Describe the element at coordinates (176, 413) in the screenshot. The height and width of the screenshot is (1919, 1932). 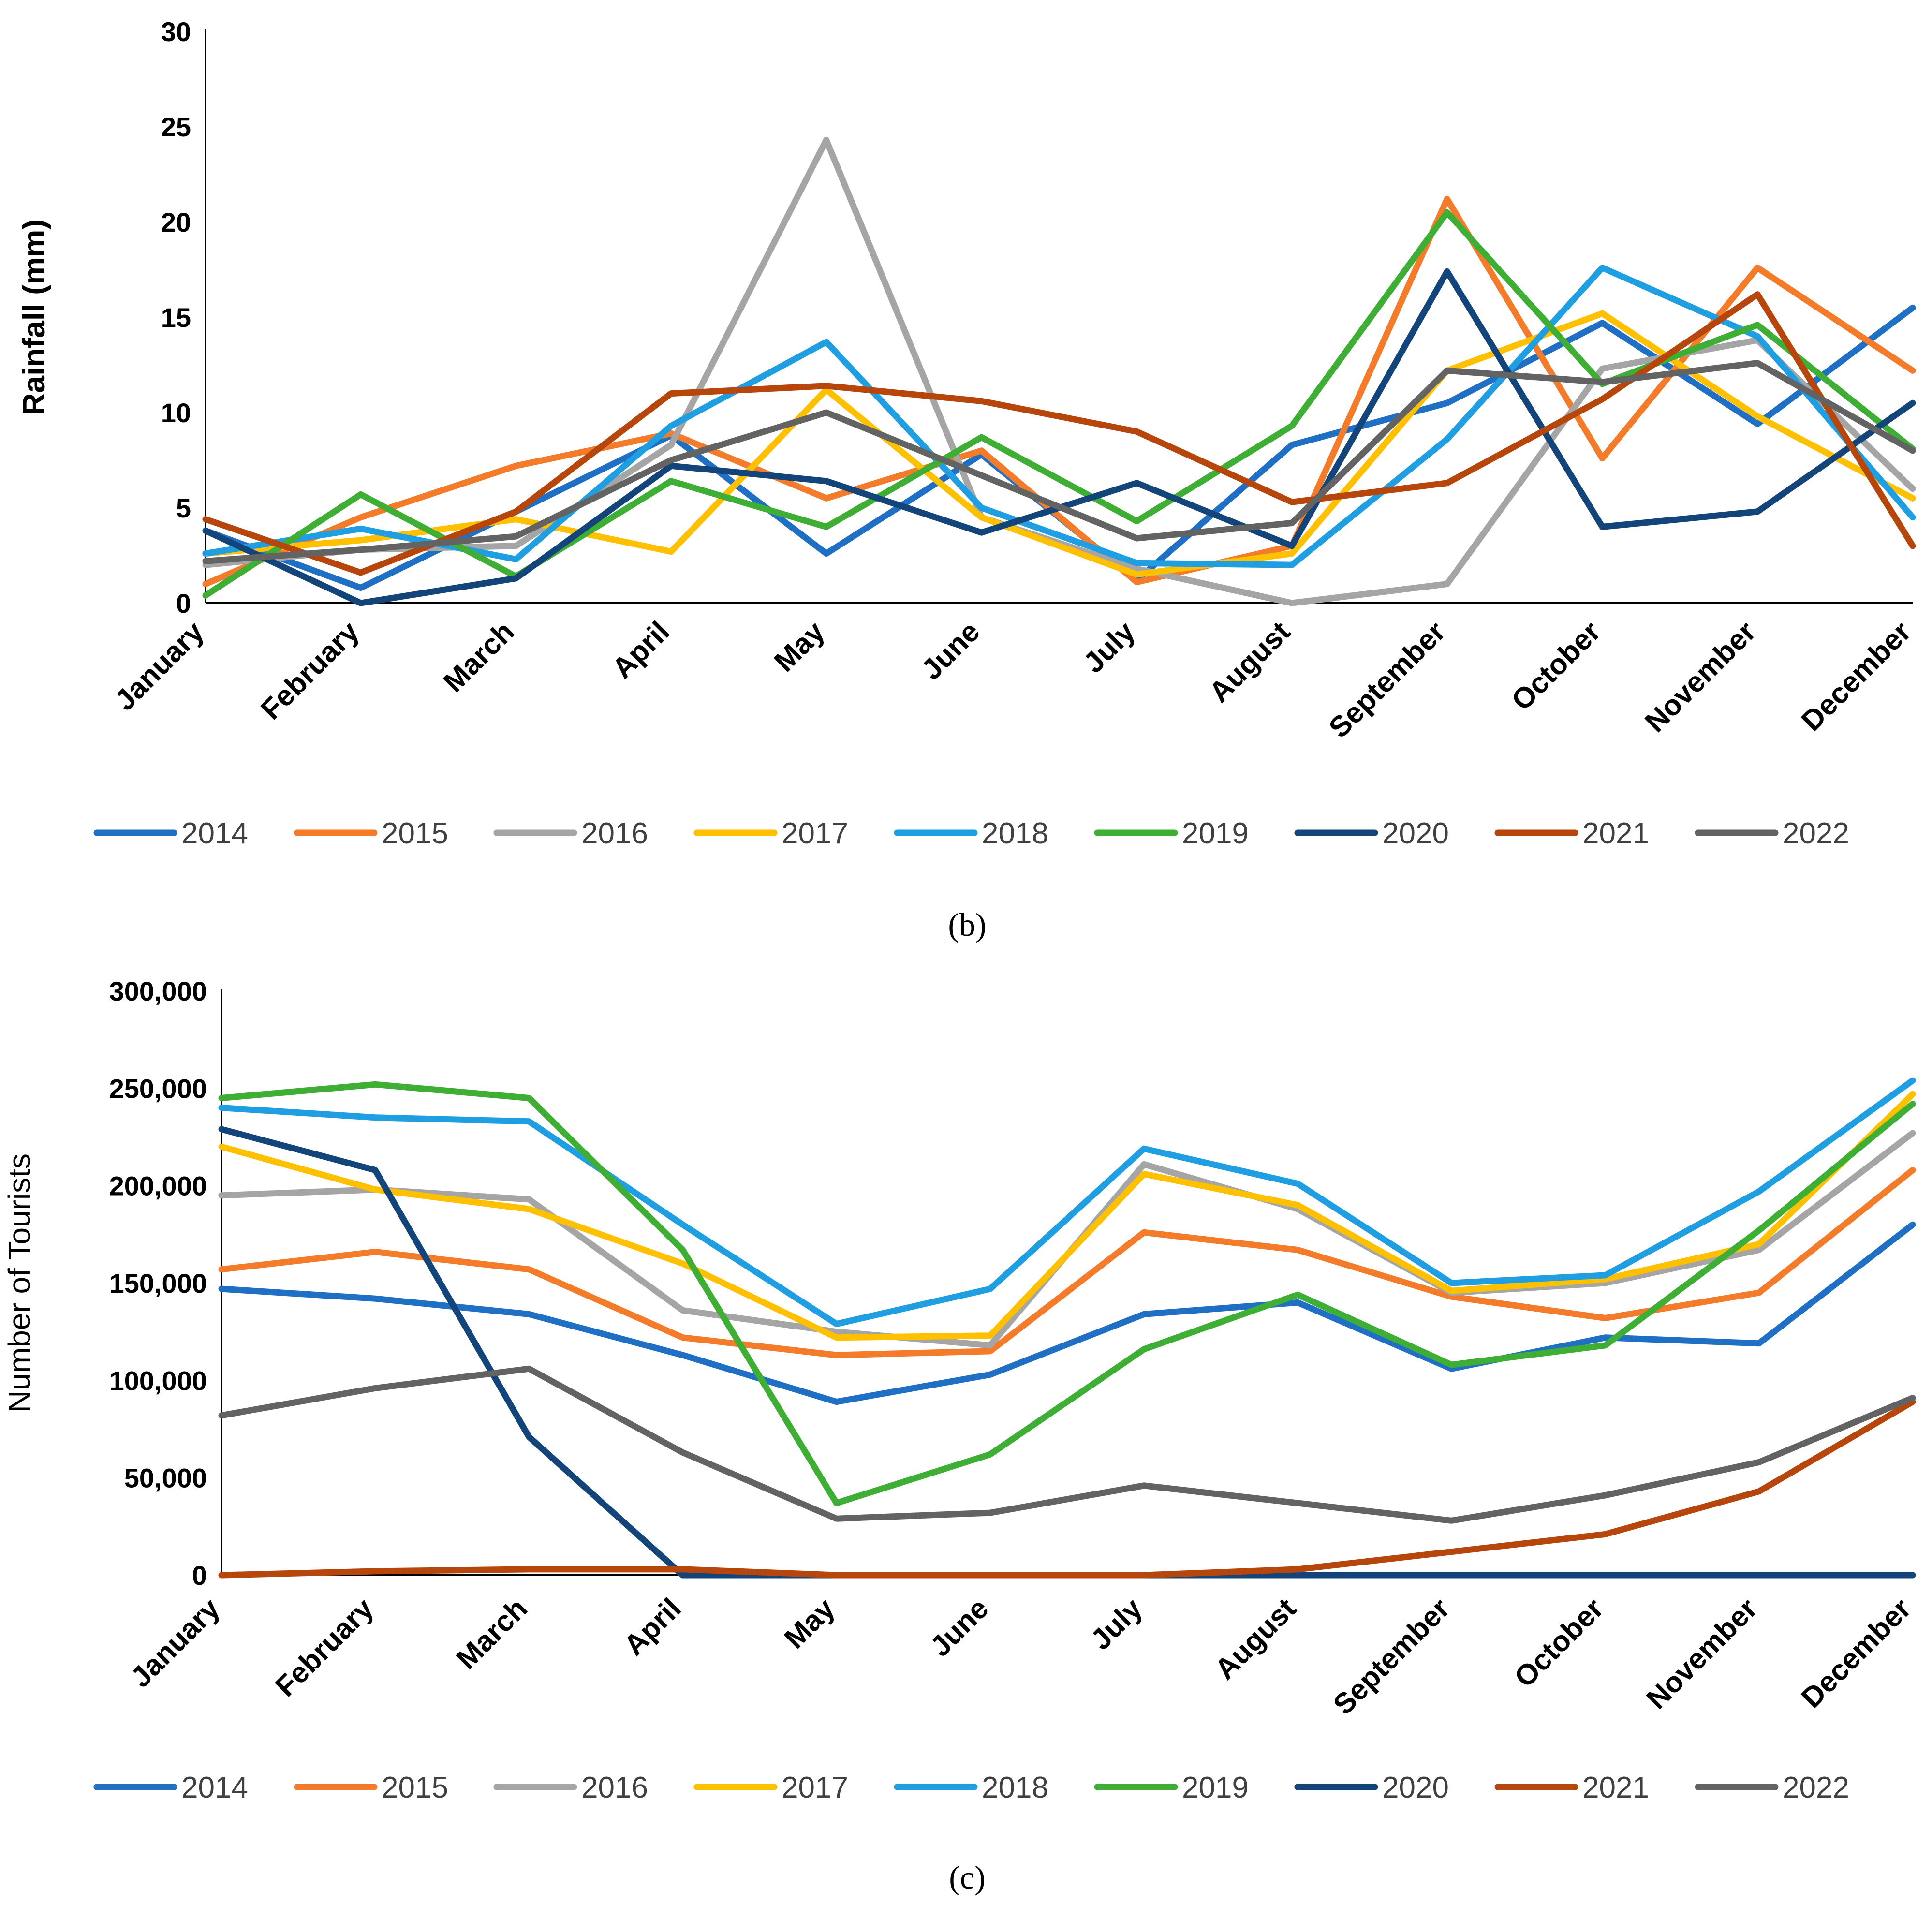
I see `y-tick-label: 10` at that location.